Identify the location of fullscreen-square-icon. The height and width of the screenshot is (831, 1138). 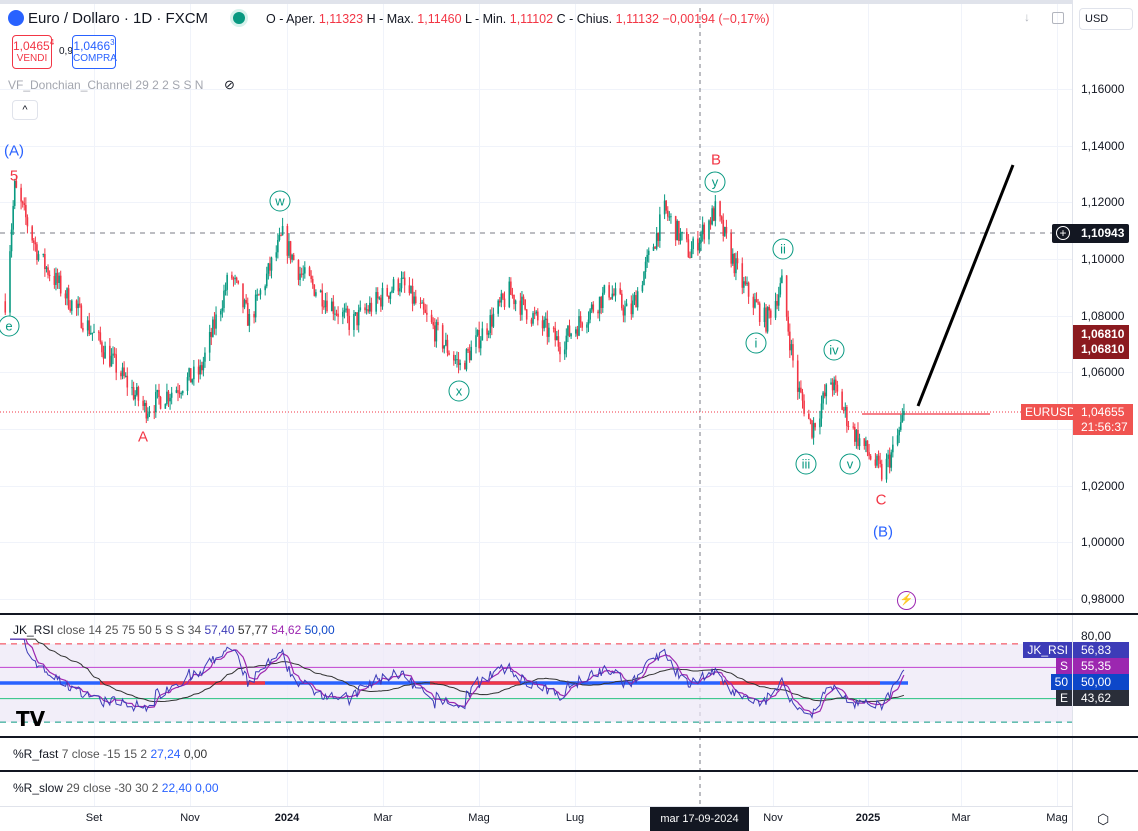
(1058, 18).